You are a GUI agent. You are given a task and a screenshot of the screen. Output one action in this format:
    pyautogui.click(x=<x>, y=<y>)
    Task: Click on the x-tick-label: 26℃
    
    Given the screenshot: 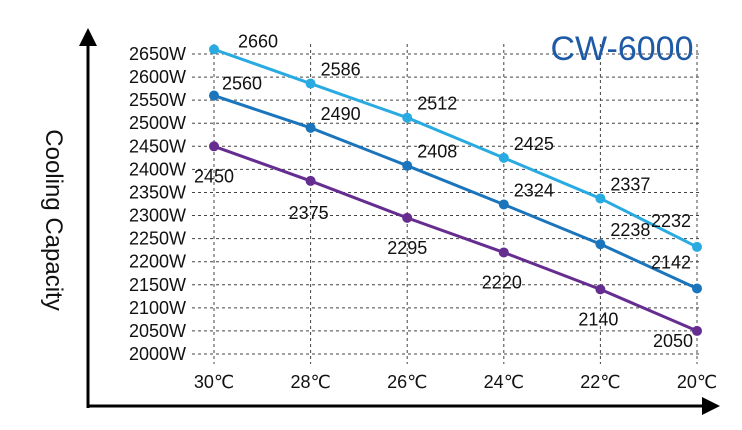 What is the action you would take?
    pyautogui.click(x=407, y=382)
    